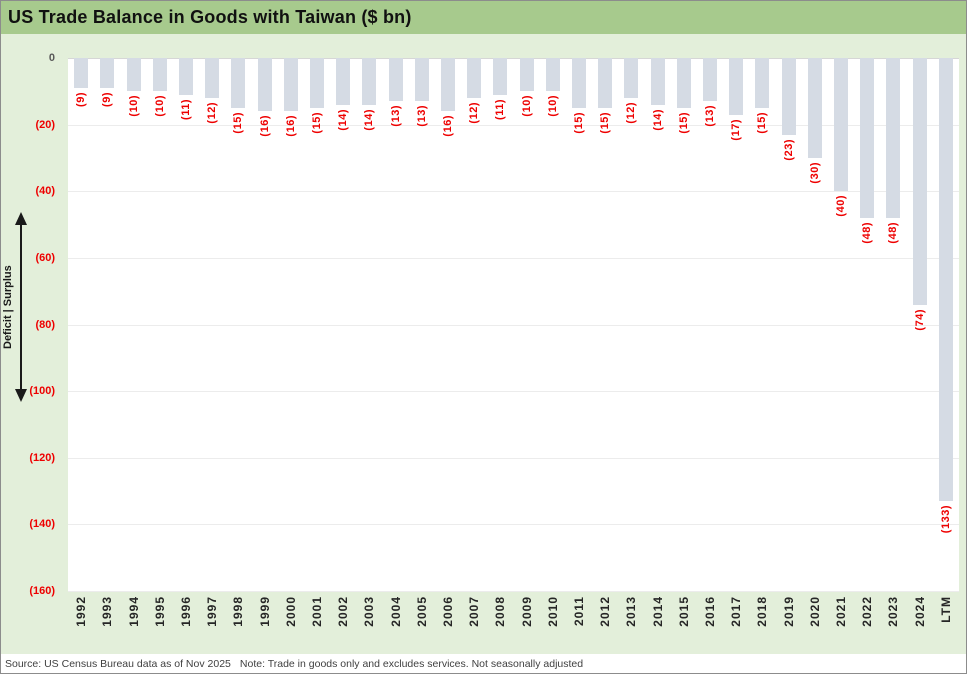 The height and width of the screenshot is (674, 967). What do you see at coordinates (186, 109) in the screenshot?
I see `bar-value-label-1996: (11)` at bounding box center [186, 109].